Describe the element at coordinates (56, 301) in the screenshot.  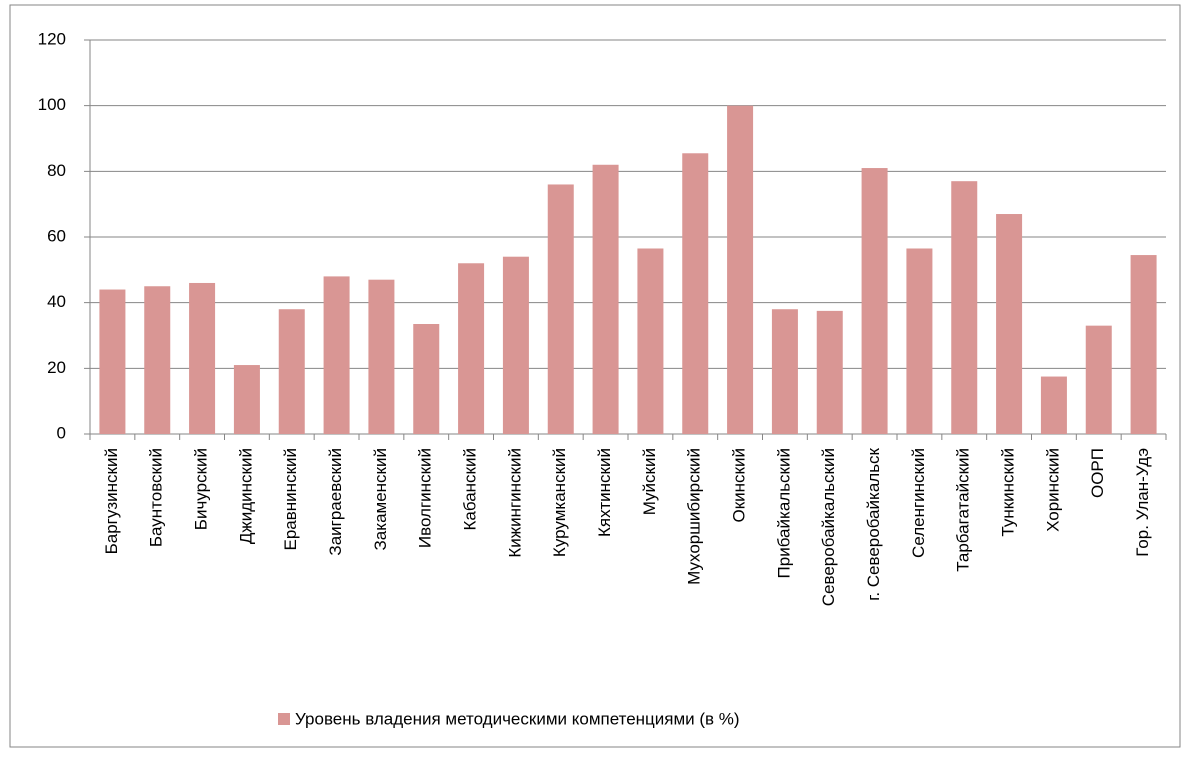
I see `y-tick-label: 40` at that location.